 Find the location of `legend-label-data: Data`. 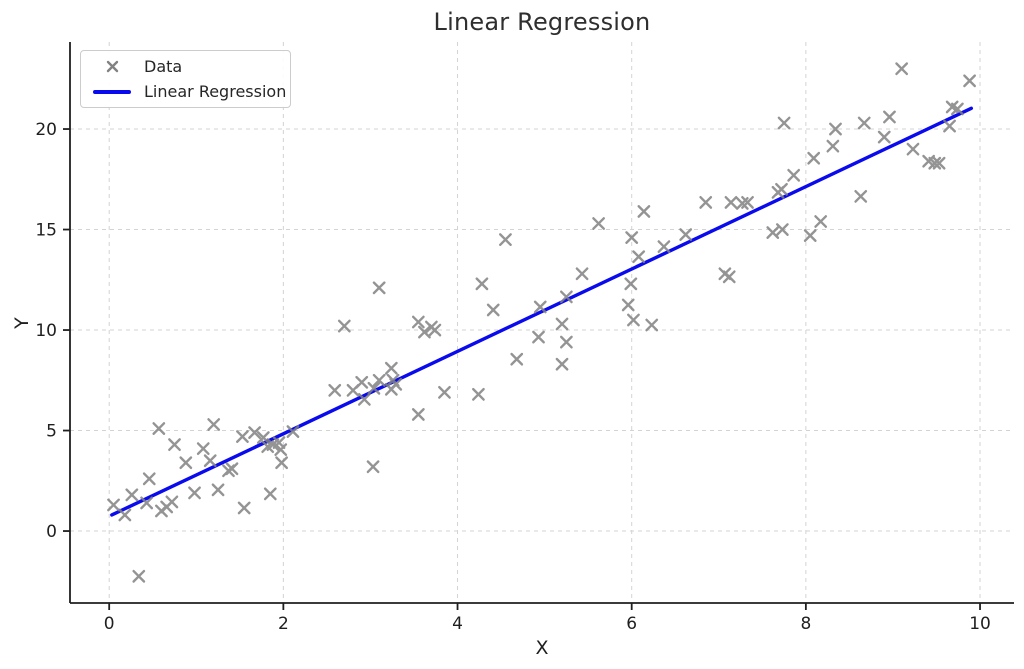

legend-label-data: Data is located at coordinates (163, 66).